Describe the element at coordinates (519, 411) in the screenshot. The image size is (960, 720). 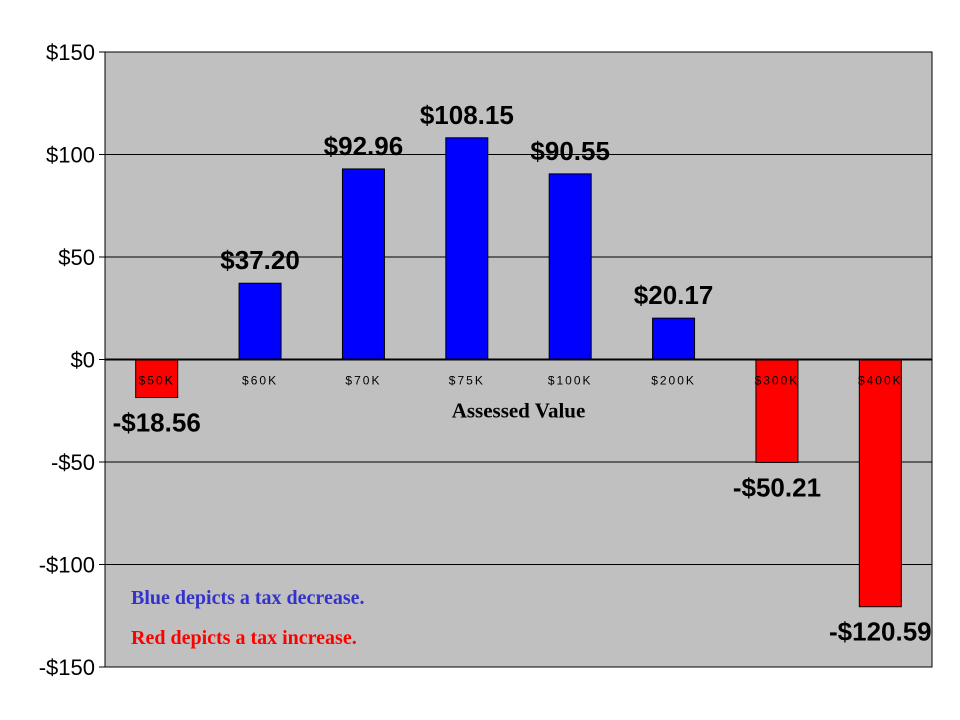
I see `x-axis-title: Assessed Value` at that location.